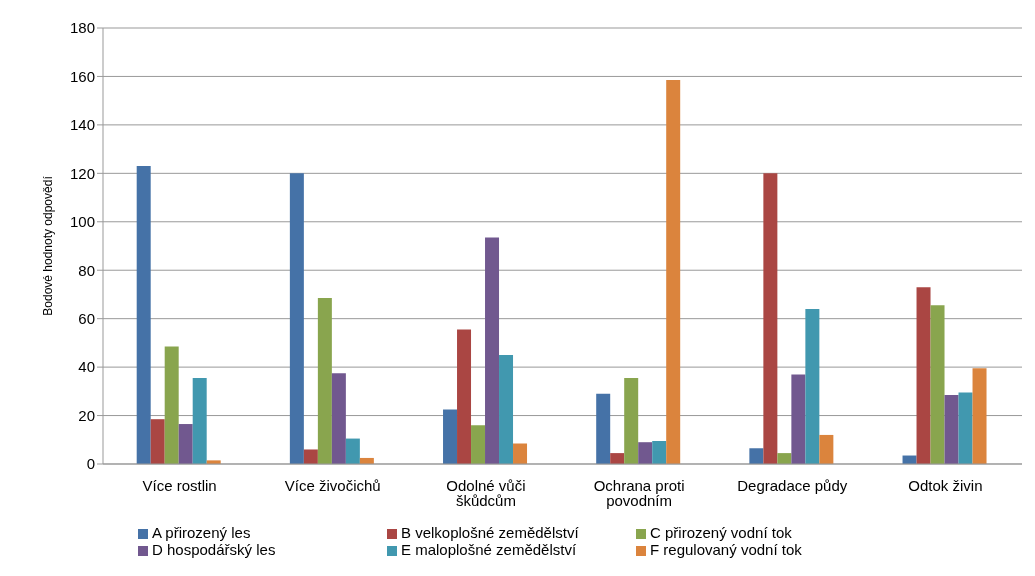  What do you see at coordinates (489, 549) in the screenshot?
I see `legend-label: E maloplošné zemědělství` at bounding box center [489, 549].